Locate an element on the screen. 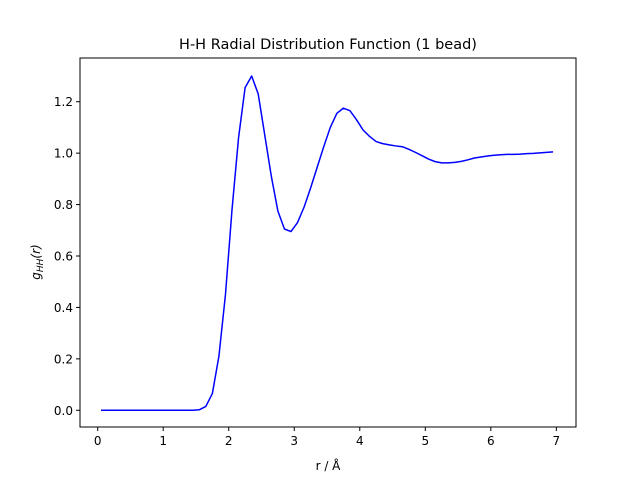  y-label-arg: (r) is located at coordinates (36, 251).